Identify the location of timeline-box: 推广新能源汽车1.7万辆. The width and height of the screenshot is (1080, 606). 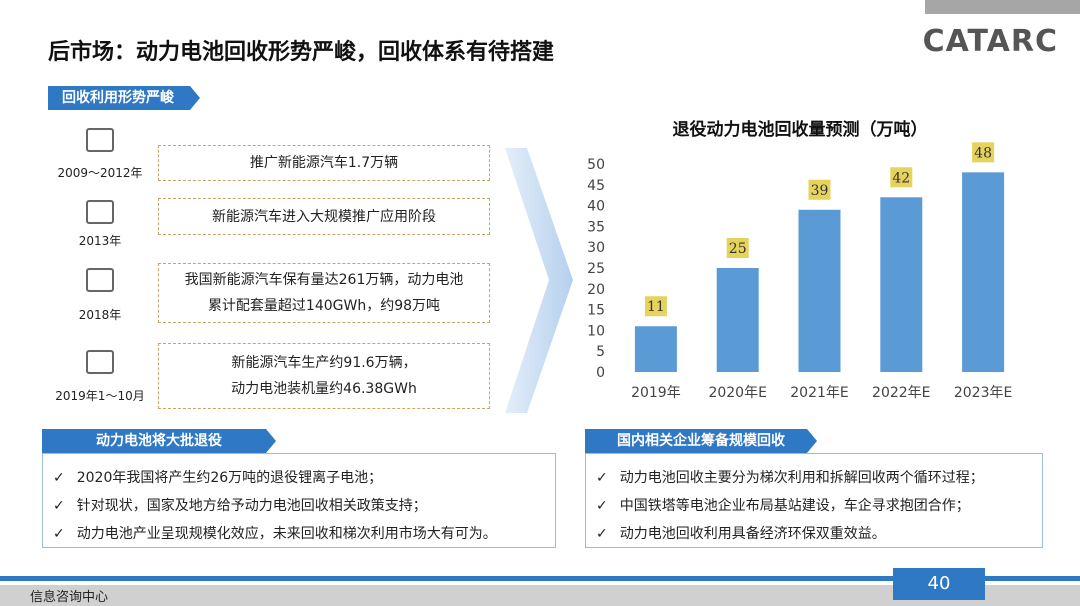
(324, 163).